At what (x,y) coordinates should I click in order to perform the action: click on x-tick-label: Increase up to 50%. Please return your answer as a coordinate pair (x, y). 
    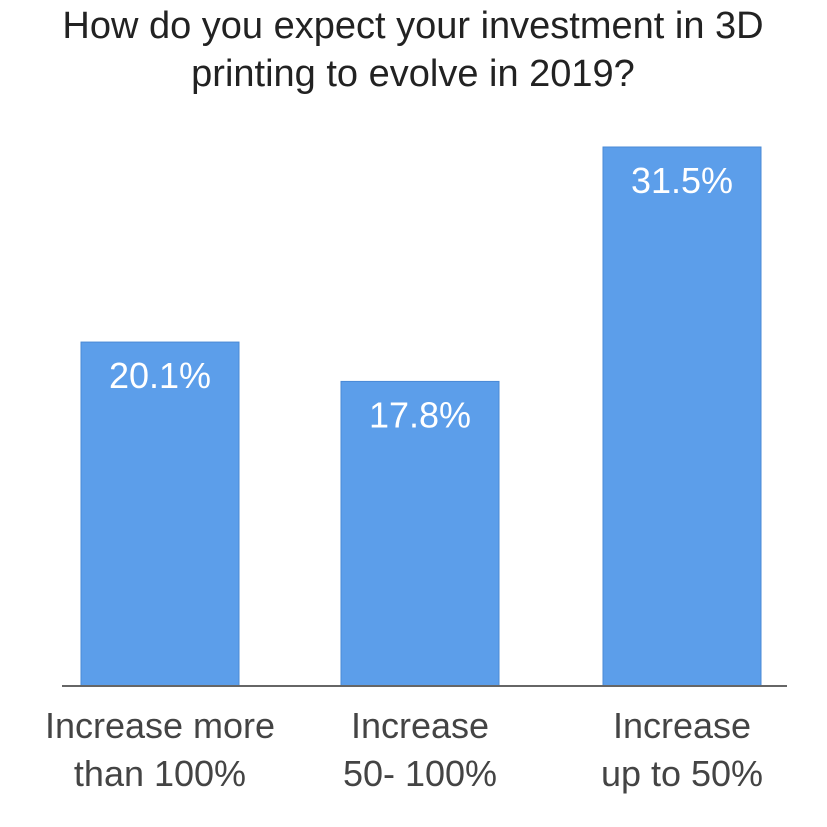
    Looking at the image, I should click on (682, 749).